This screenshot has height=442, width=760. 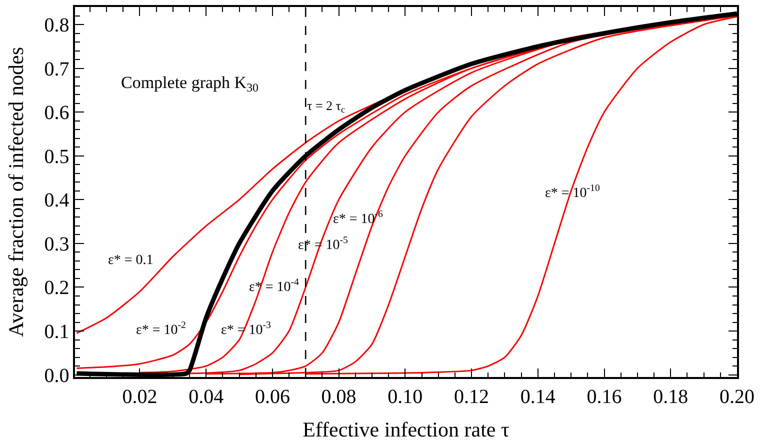 What do you see at coordinates (604, 397) in the screenshot?
I see `x-tick-label: 0.16` at bounding box center [604, 397].